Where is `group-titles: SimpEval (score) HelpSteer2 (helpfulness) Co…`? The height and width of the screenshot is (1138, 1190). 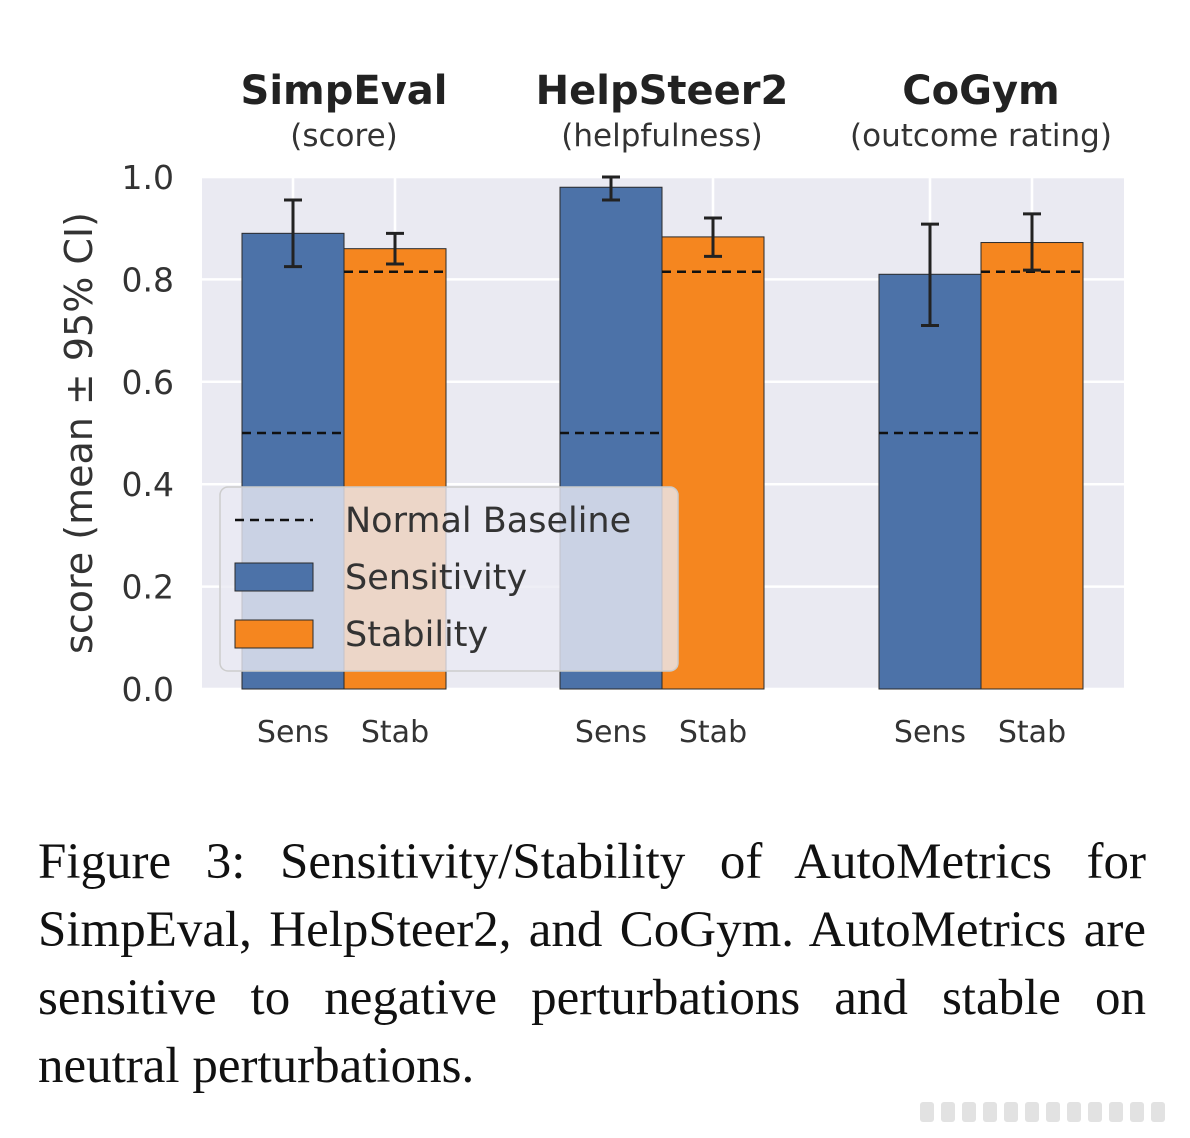 group-titles: SimpEval (score) HelpSteer2 (helpfulness) Co… is located at coordinates (676, 111).